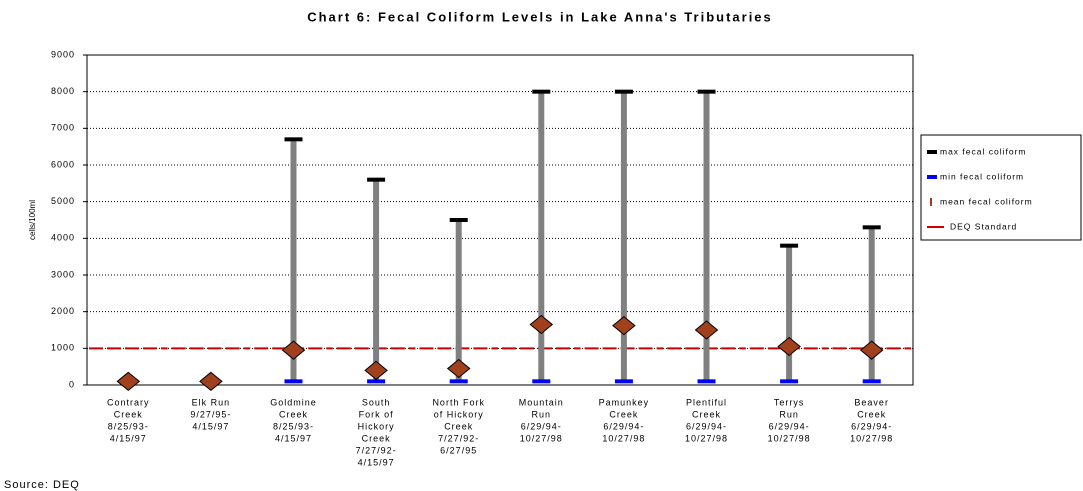  Describe the element at coordinates (63, 274) in the screenshot. I see `y-tick-label: 3000` at that location.